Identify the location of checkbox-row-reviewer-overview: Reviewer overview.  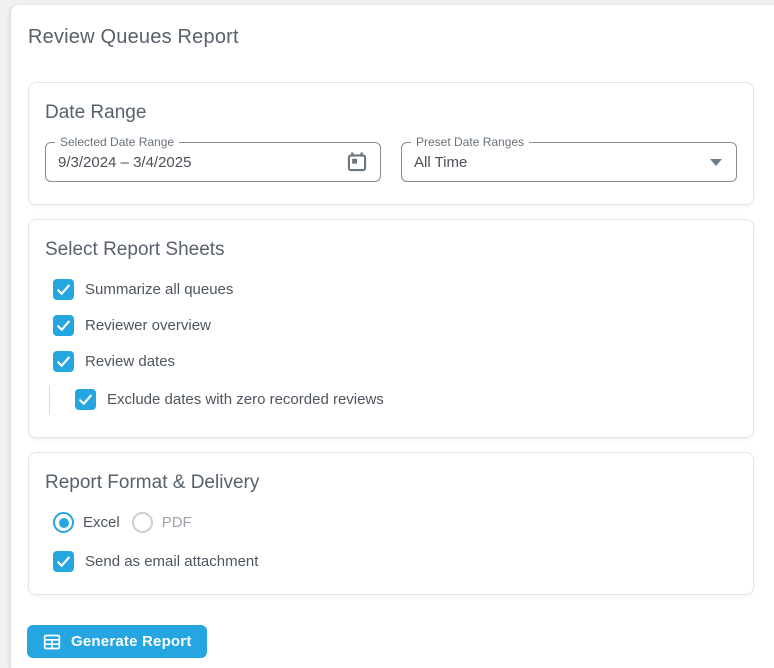
(395, 325).